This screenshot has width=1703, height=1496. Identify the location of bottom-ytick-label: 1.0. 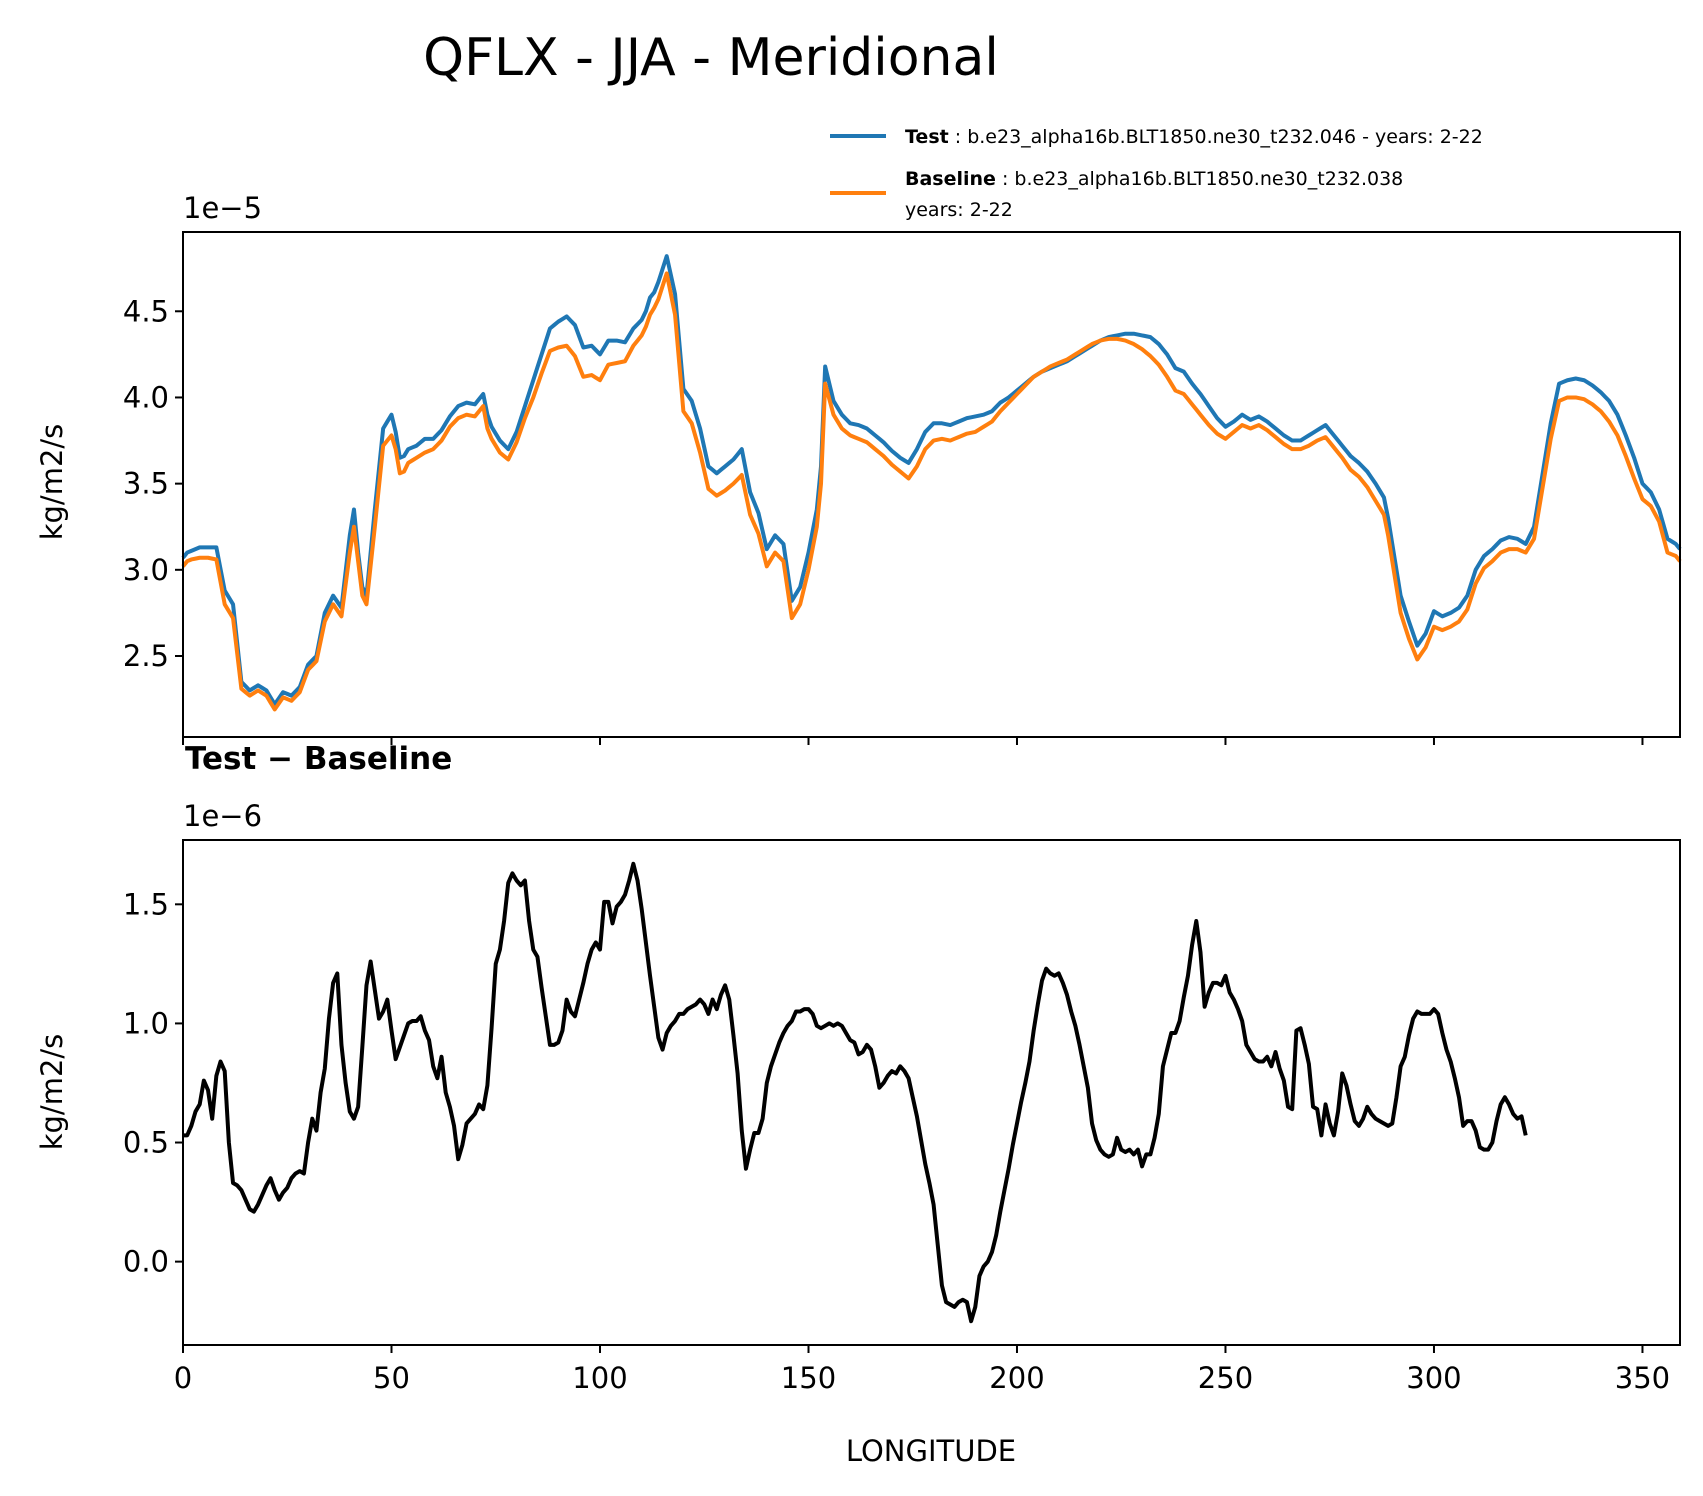
(146, 1023).